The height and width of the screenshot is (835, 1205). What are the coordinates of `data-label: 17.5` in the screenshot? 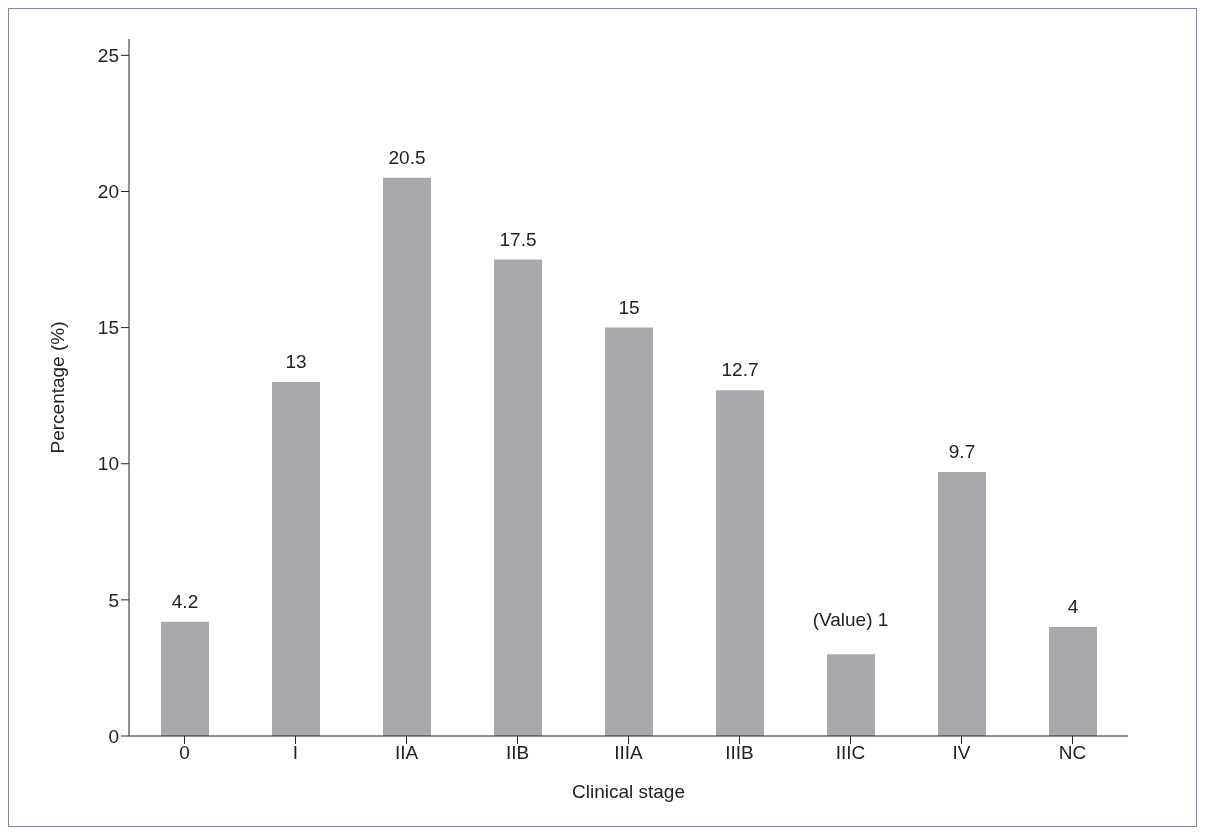 It's located at (518, 239).